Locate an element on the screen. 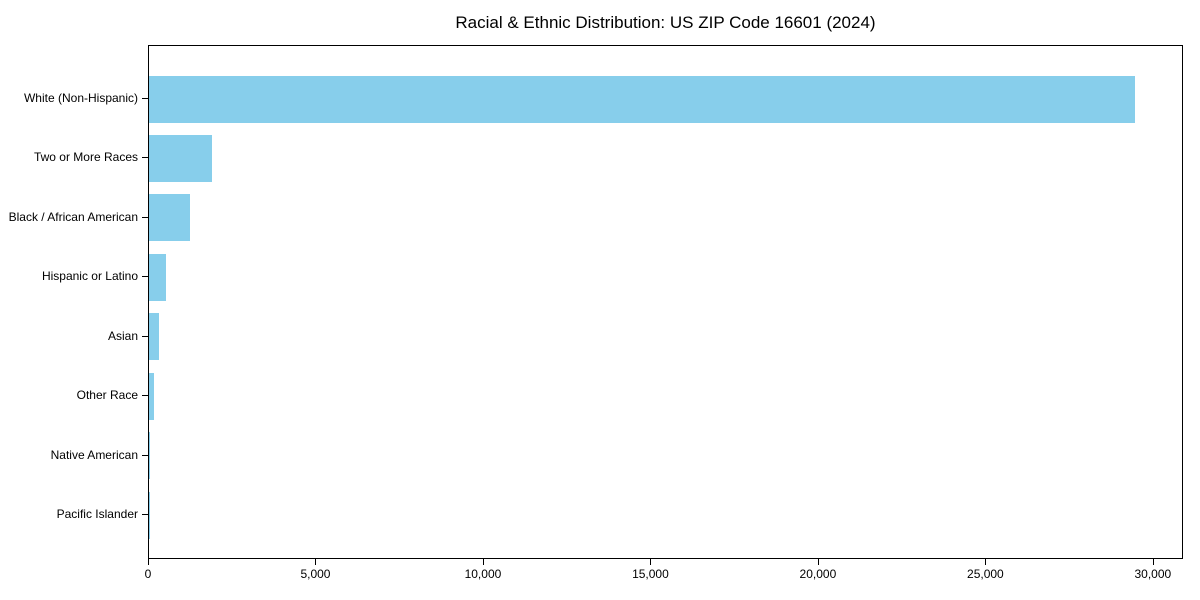 This screenshot has height=600, width=1200. x-tick-label-10000: 10,000 is located at coordinates (483, 574).